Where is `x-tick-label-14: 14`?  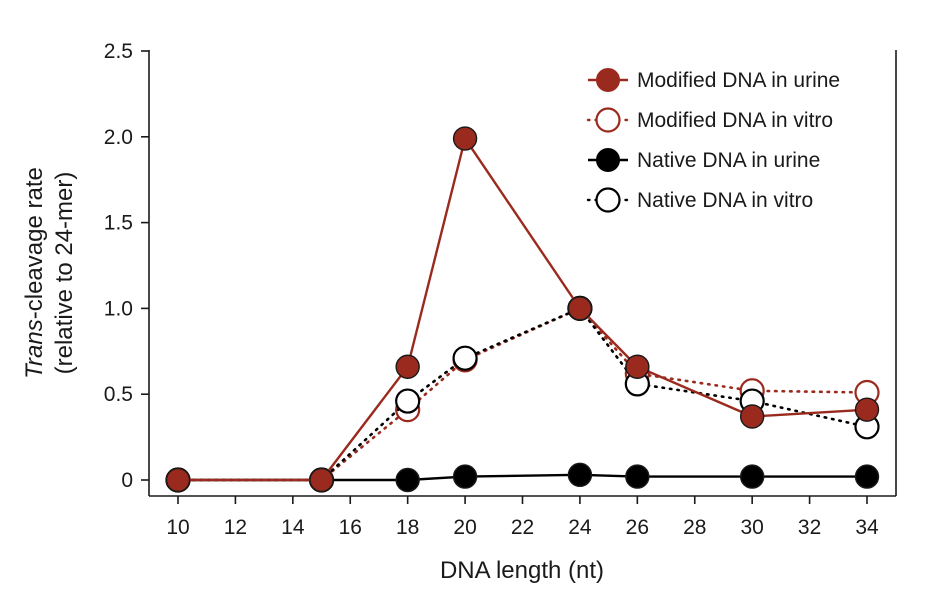 x-tick-label-14: 14 is located at coordinates (293, 527).